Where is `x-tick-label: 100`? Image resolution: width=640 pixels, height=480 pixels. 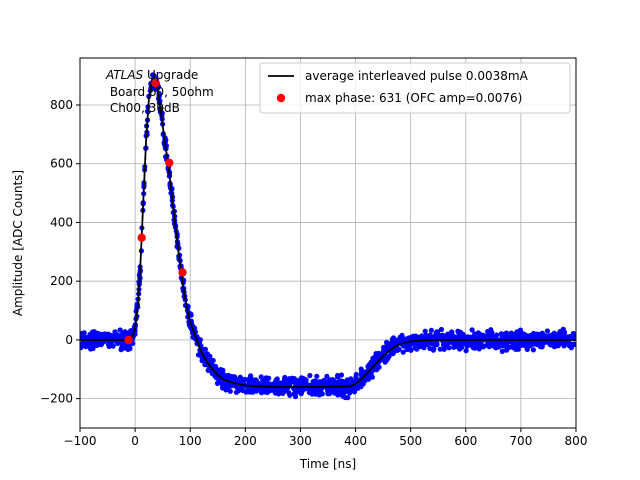
x-tick-label: 100 is located at coordinates (190, 441).